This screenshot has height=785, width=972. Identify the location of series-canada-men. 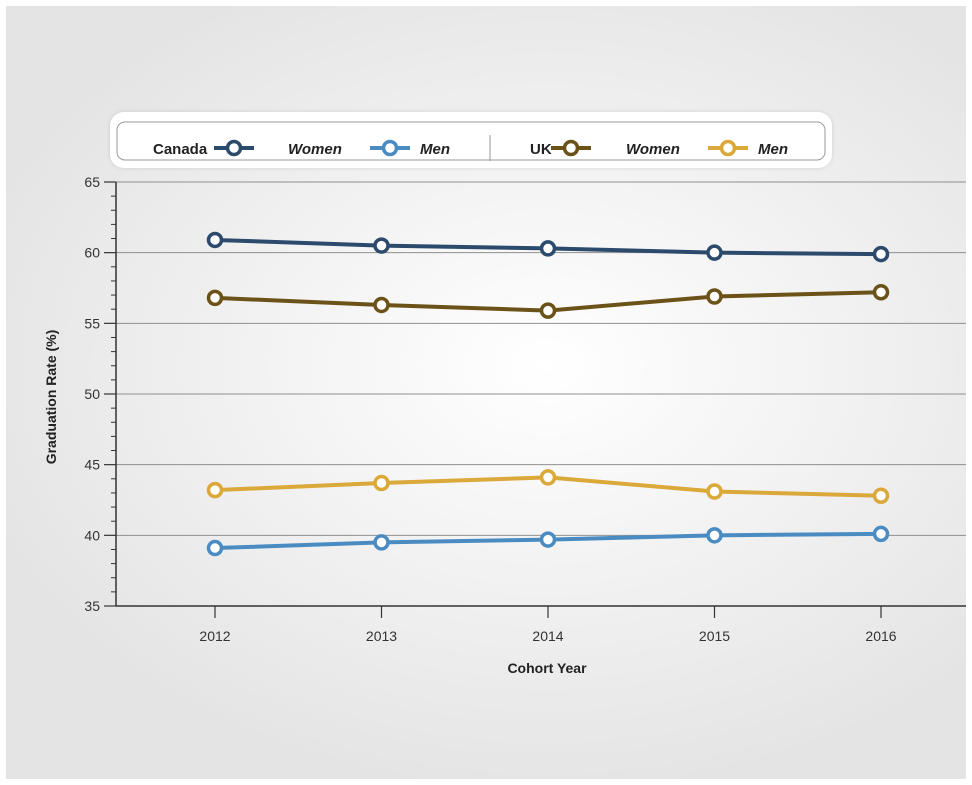
(548, 541).